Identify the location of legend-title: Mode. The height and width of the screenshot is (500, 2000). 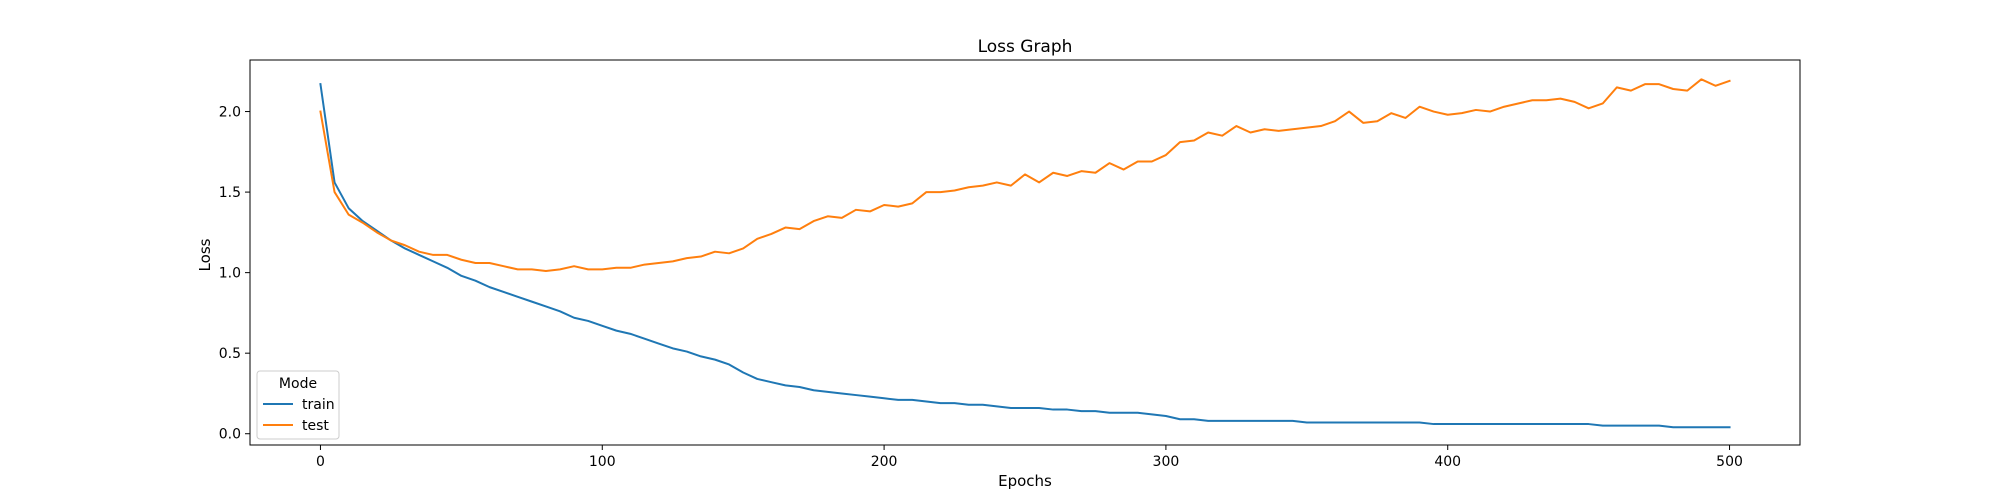
(298, 384).